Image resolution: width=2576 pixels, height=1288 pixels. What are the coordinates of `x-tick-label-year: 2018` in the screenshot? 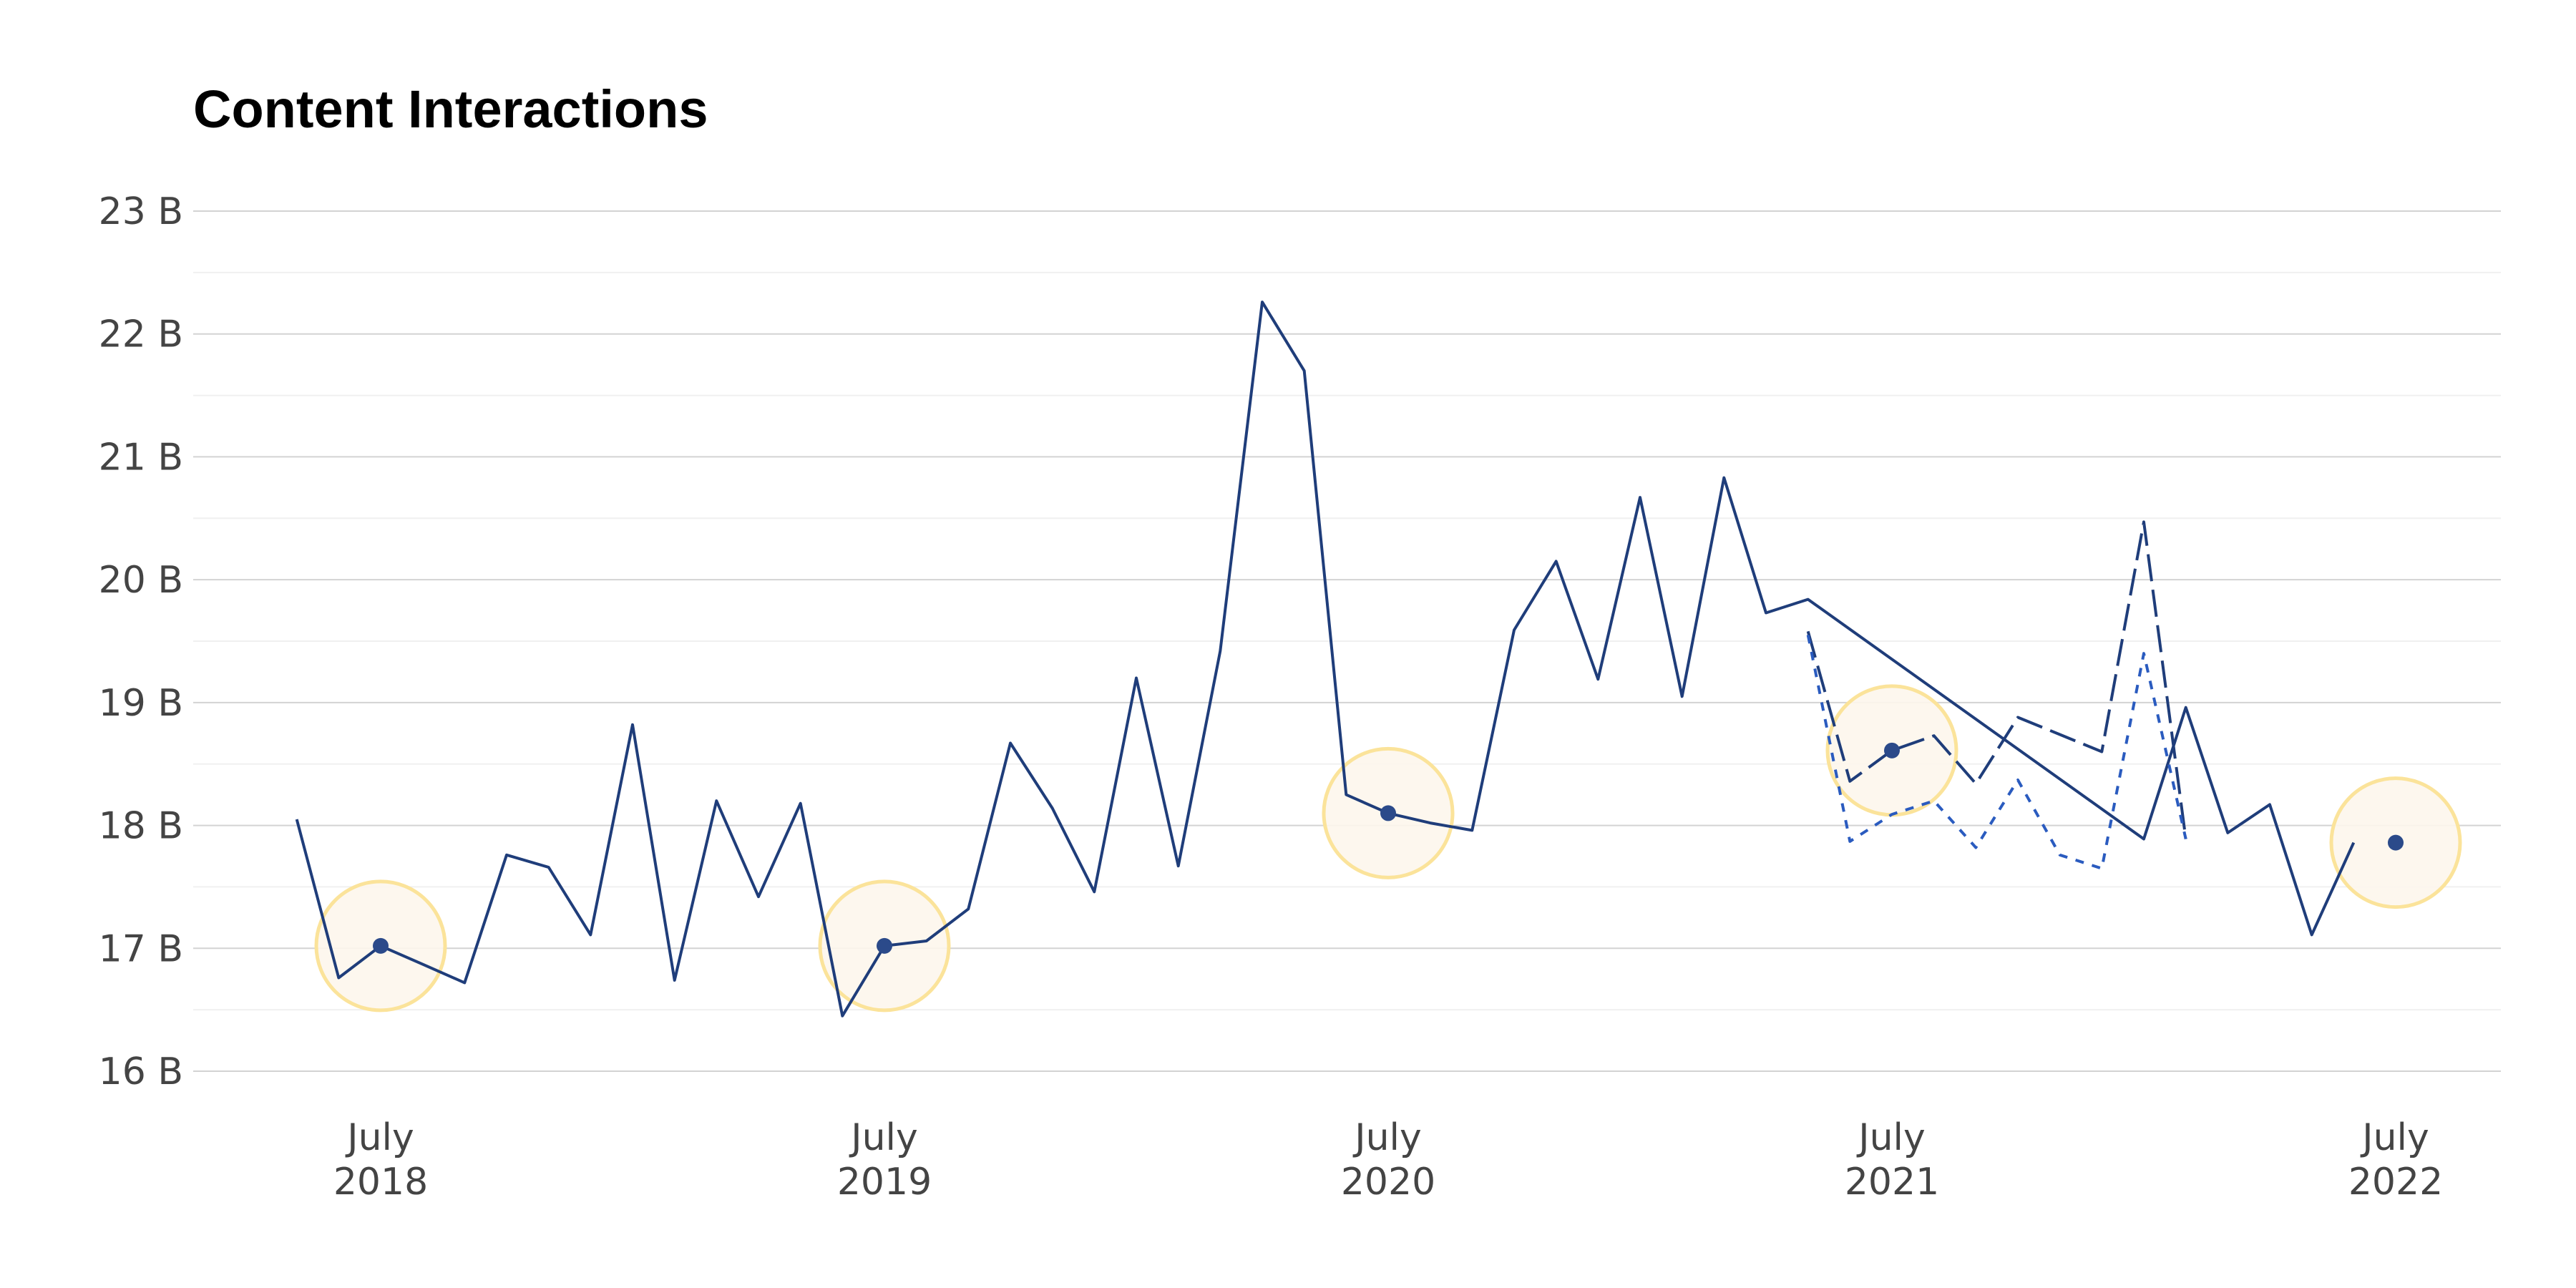 It's located at (380, 1182).